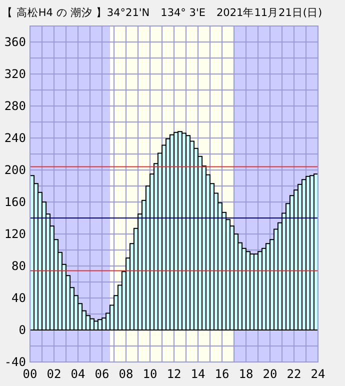  I want to click on y-tick-label: -40, so click(15, 362).